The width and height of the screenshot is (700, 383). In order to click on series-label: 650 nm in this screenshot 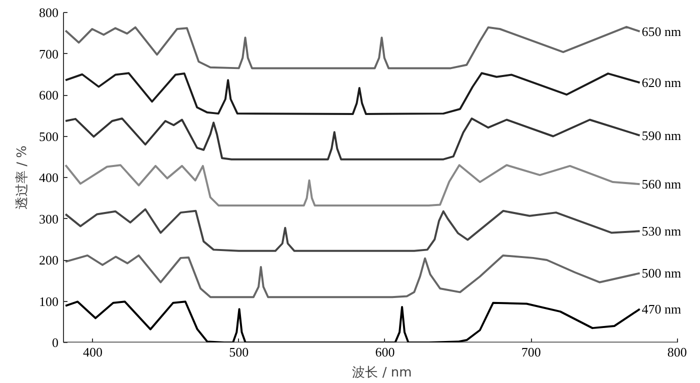, I will do `click(662, 31)`.